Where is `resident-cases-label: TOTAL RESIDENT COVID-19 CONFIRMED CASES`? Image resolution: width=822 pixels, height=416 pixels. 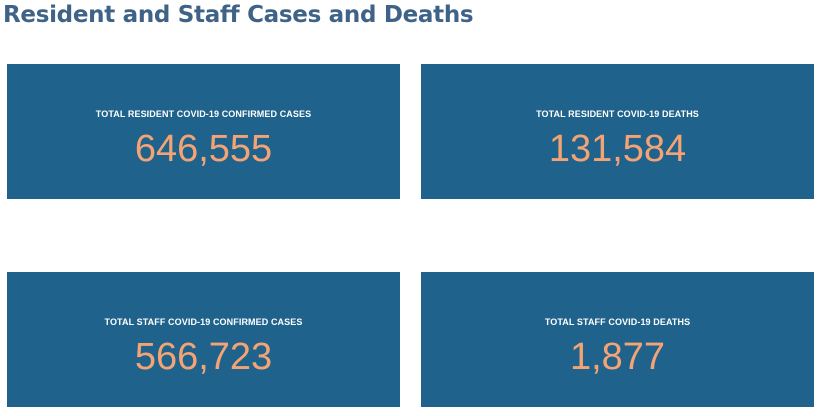 resident-cases-label: TOTAL RESIDENT COVID-19 CONFIRMED CASES is located at coordinates (203, 114).